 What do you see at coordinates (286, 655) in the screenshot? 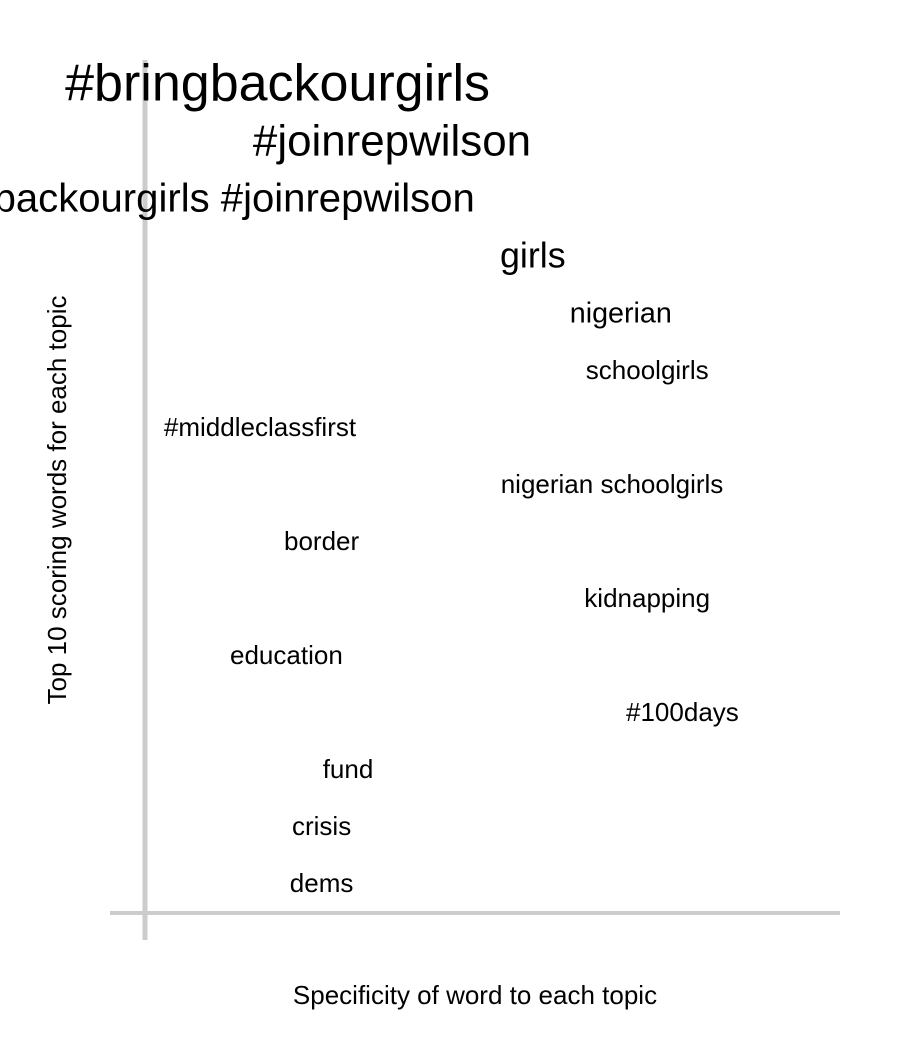
I see `word-label: education` at bounding box center [286, 655].